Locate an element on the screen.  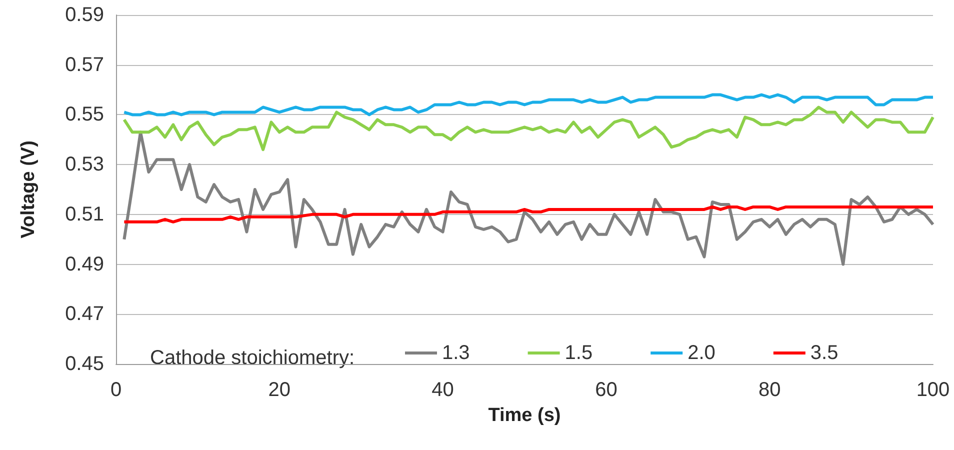
y-tick-label: 0.49 is located at coordinates (84, 264).